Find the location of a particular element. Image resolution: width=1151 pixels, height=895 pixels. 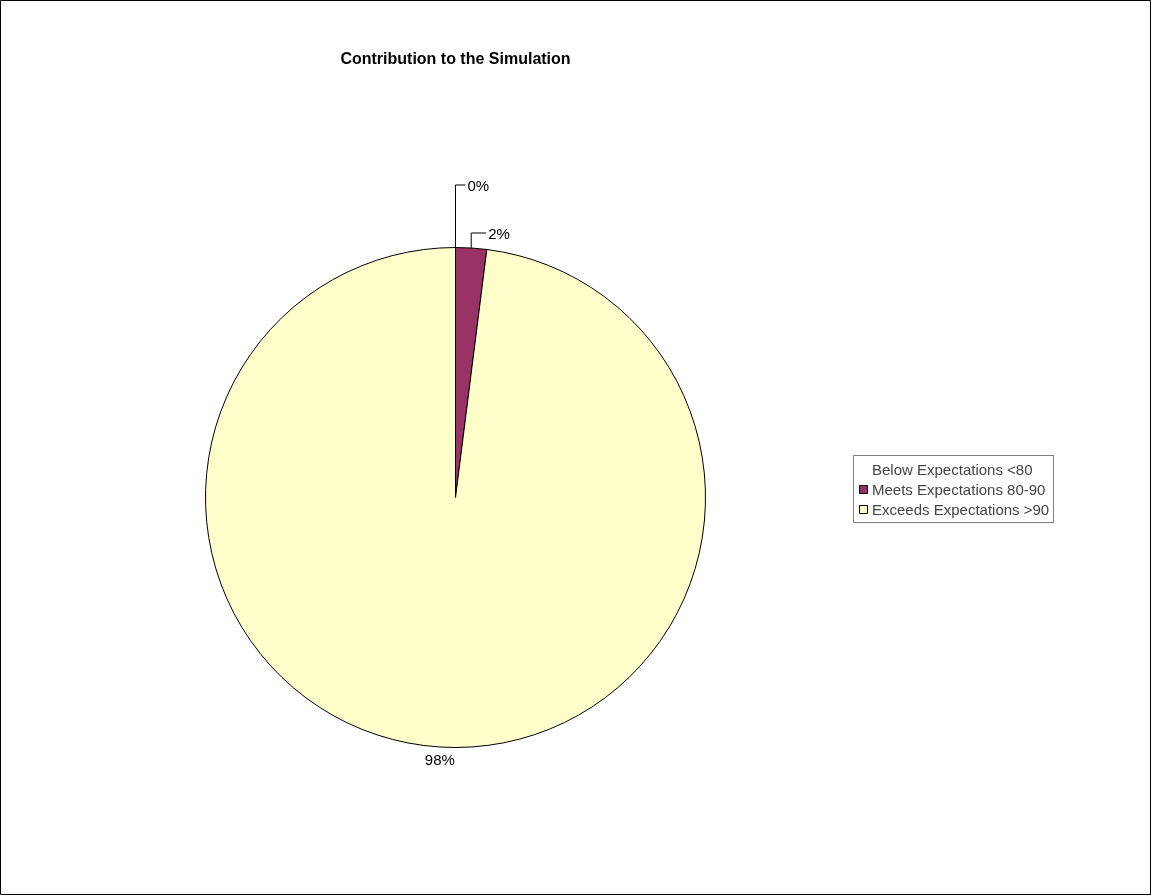

data-label: 2% is located at coordinates (499, 233).